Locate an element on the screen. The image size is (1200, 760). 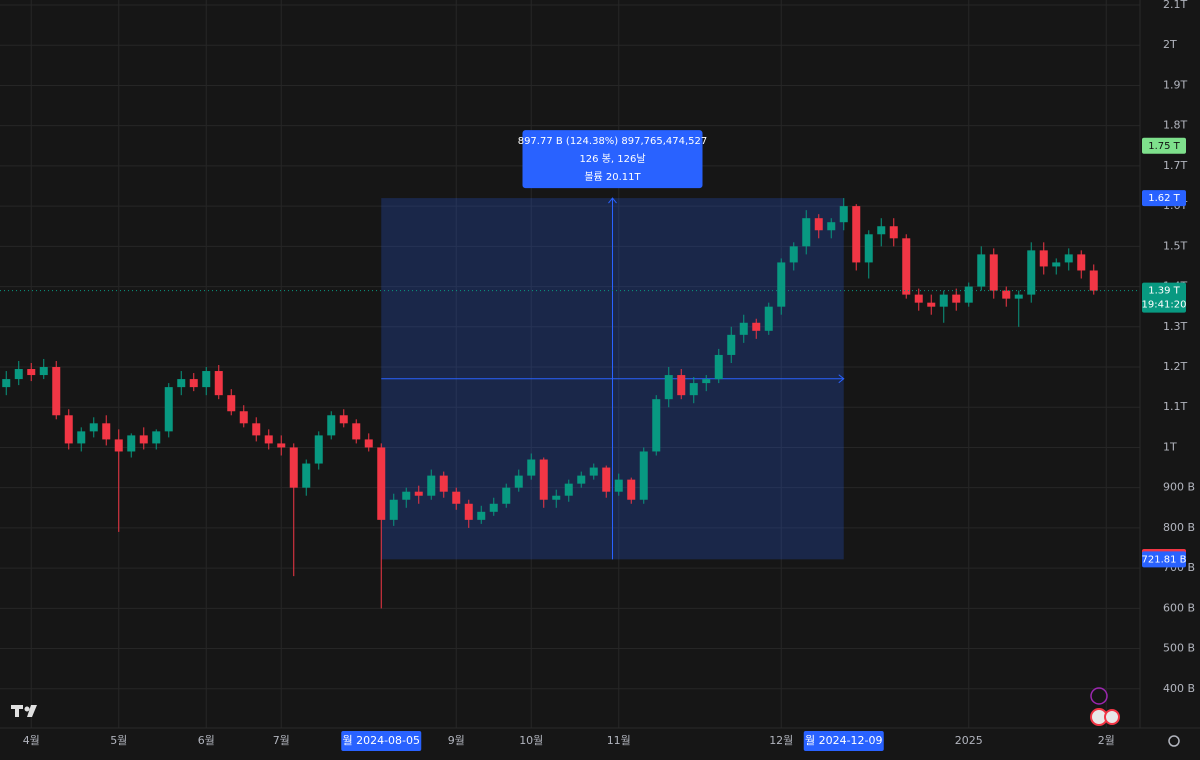
settings-icon is located at coordinates (1174, 741).